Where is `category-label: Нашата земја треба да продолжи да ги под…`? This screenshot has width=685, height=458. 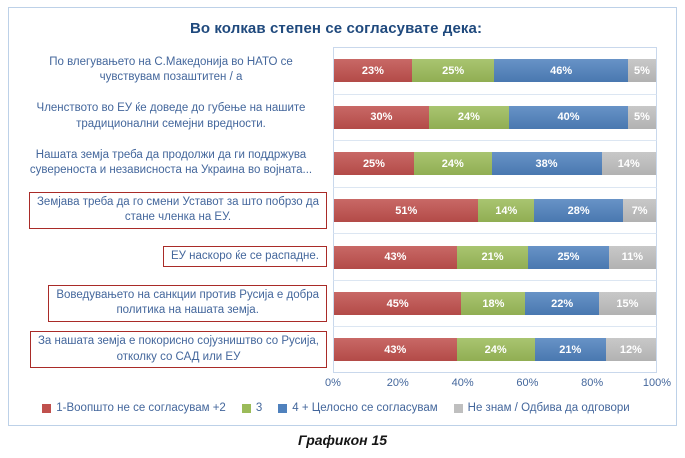 category-label: Нашата земја треба да продолжи да ги под… is located at coordinates (171, 162).